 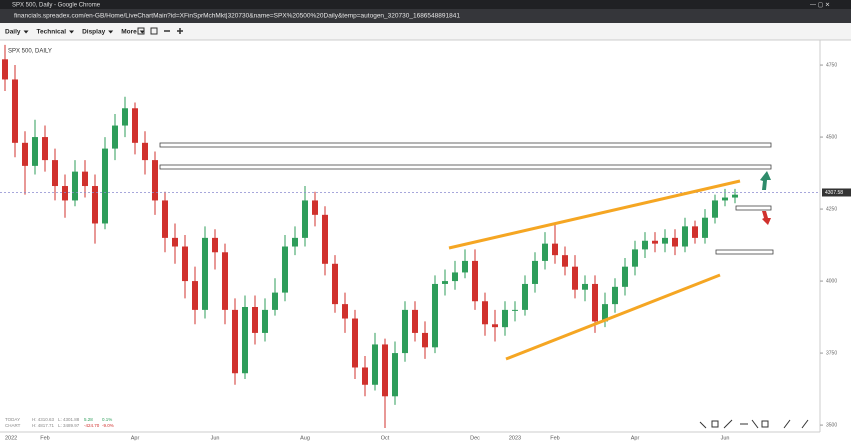 I want to click on down-arrow, so click(x=766, y=218).